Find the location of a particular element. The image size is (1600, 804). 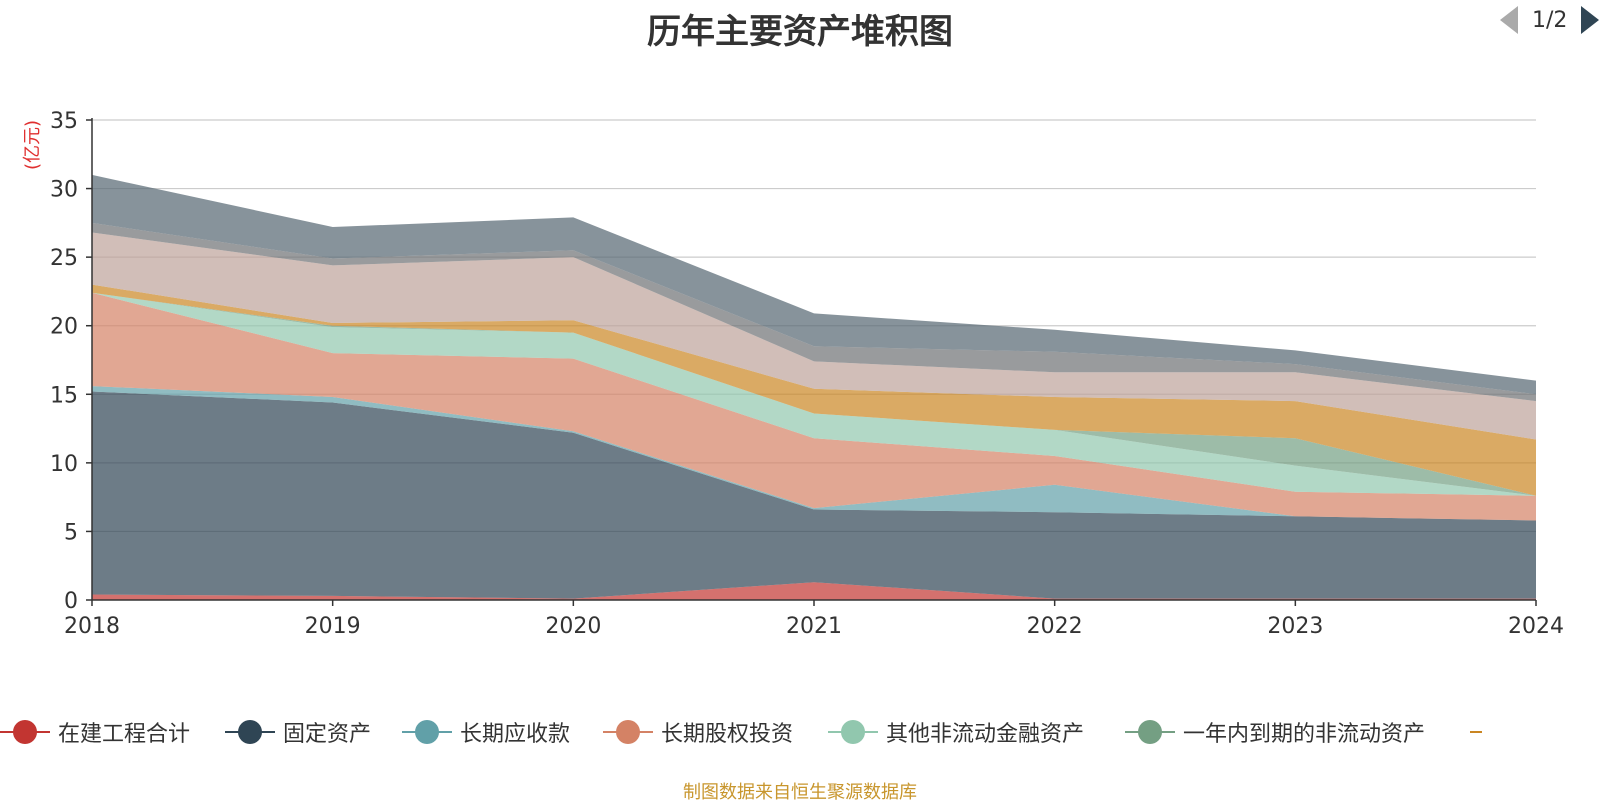

legend-label: 一年内到期的非流动资产 is located at coordinates (1304, 734).